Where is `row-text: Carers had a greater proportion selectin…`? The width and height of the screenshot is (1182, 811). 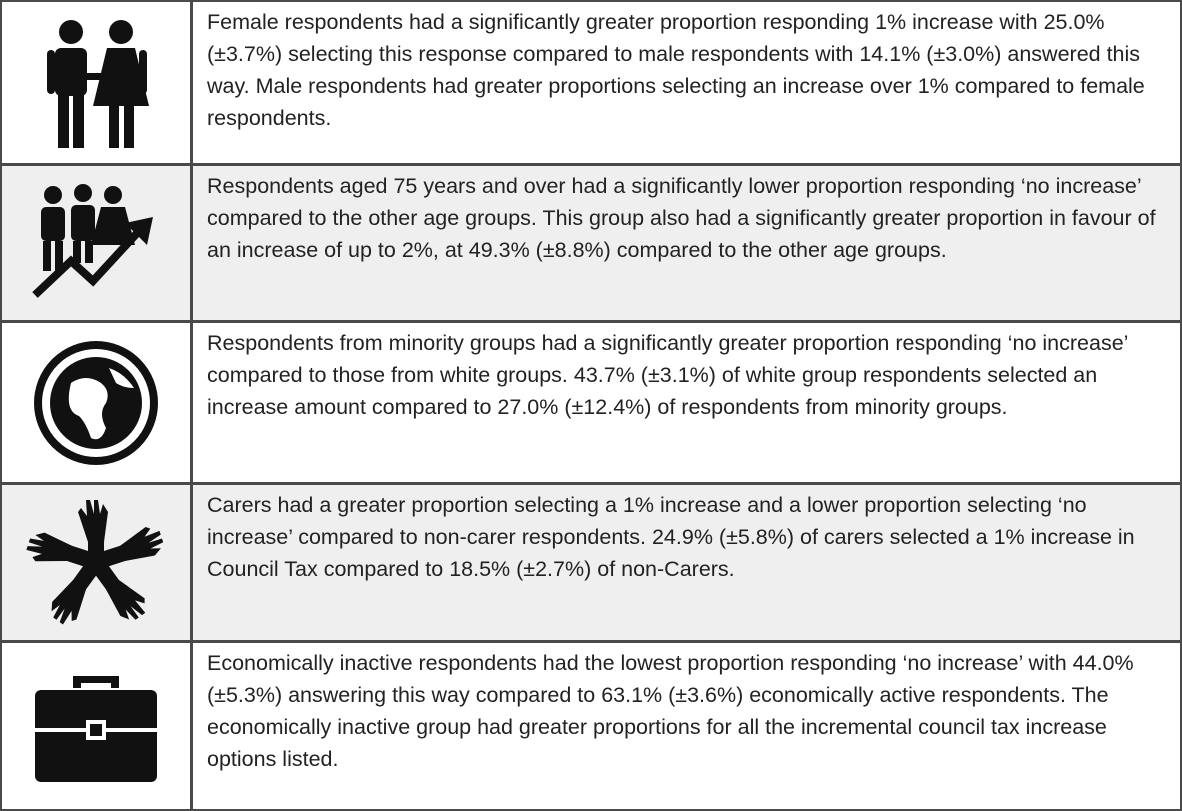
row-text: Carers had a greater proportion selectin… is located at coordinates (671, 536).